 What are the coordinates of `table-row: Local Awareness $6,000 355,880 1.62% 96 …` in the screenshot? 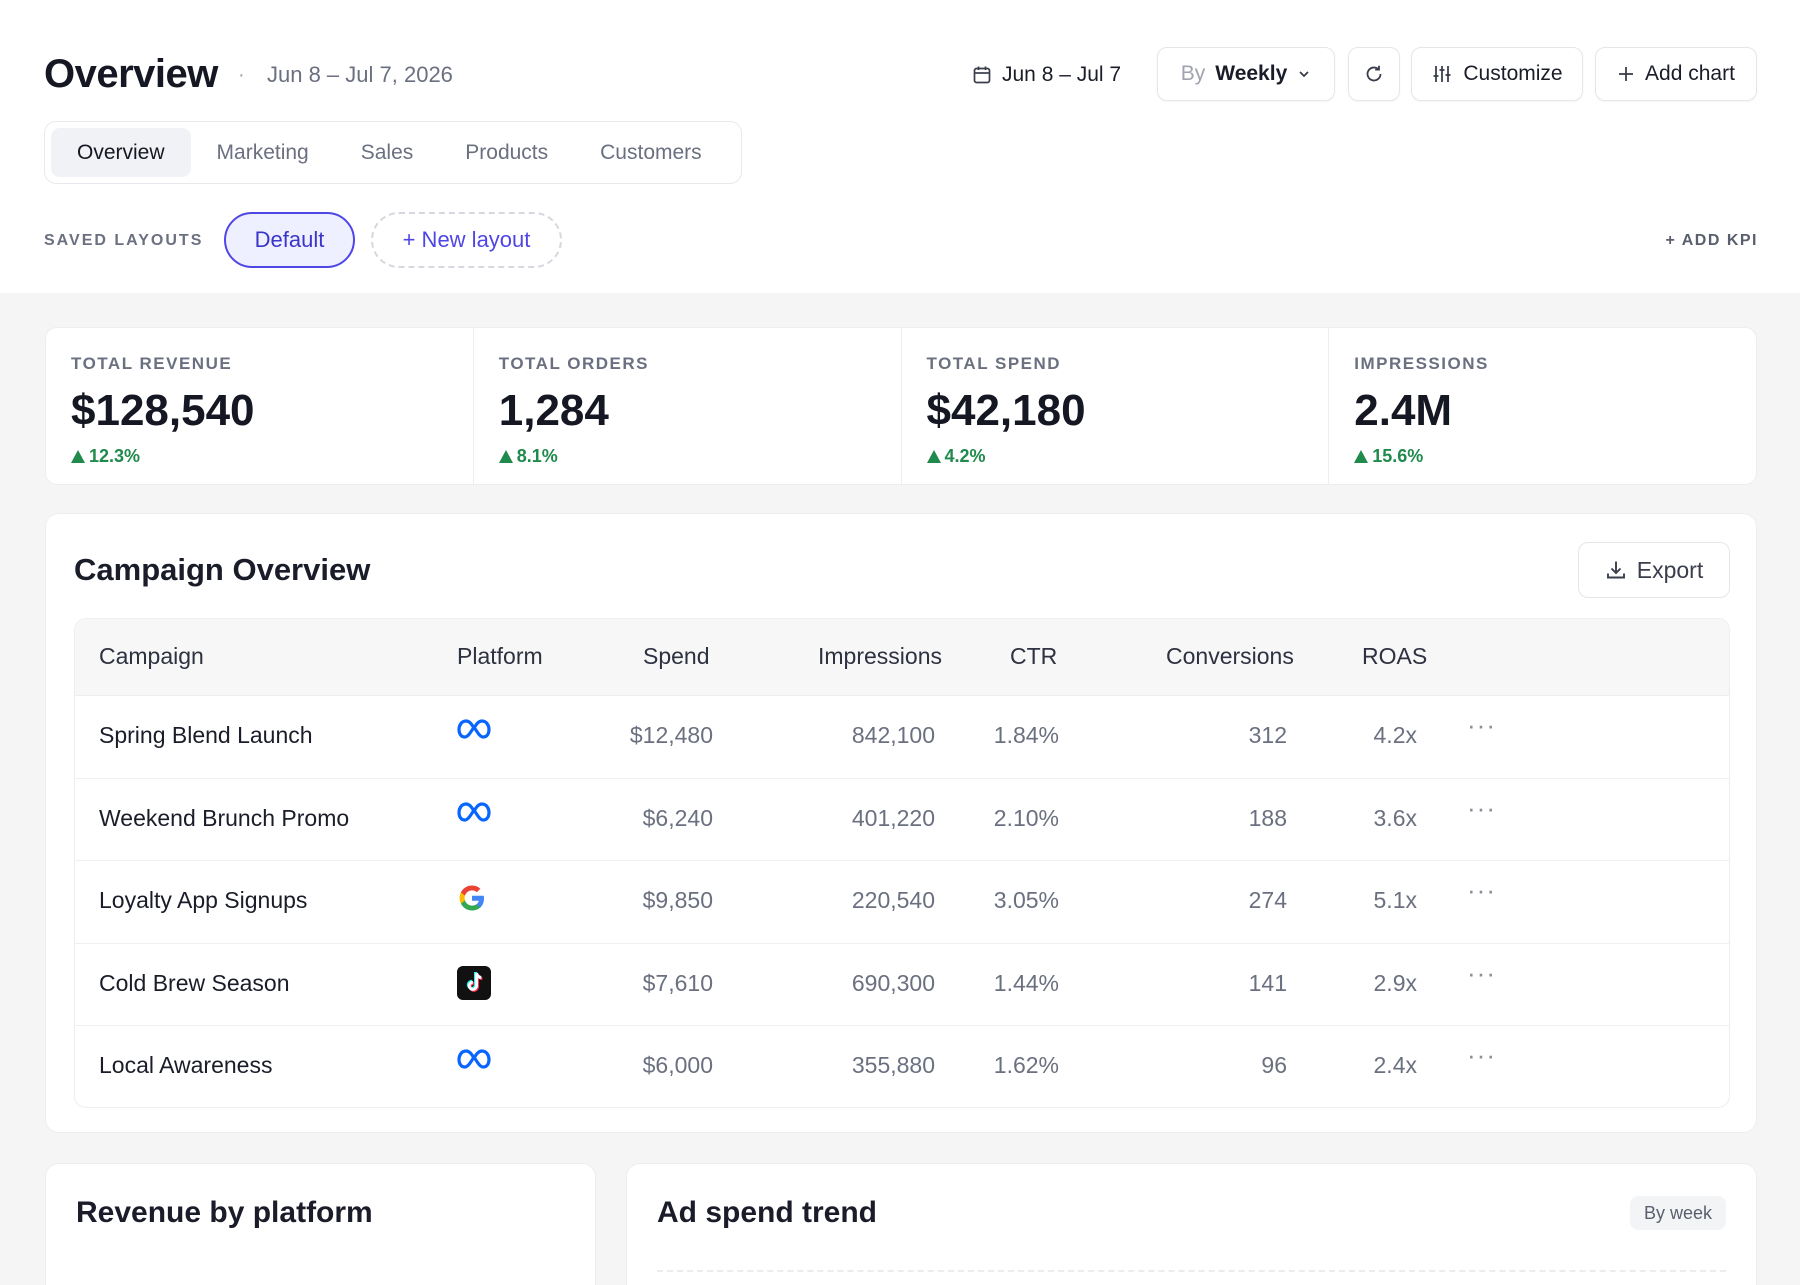 It's located at (902, 1066).